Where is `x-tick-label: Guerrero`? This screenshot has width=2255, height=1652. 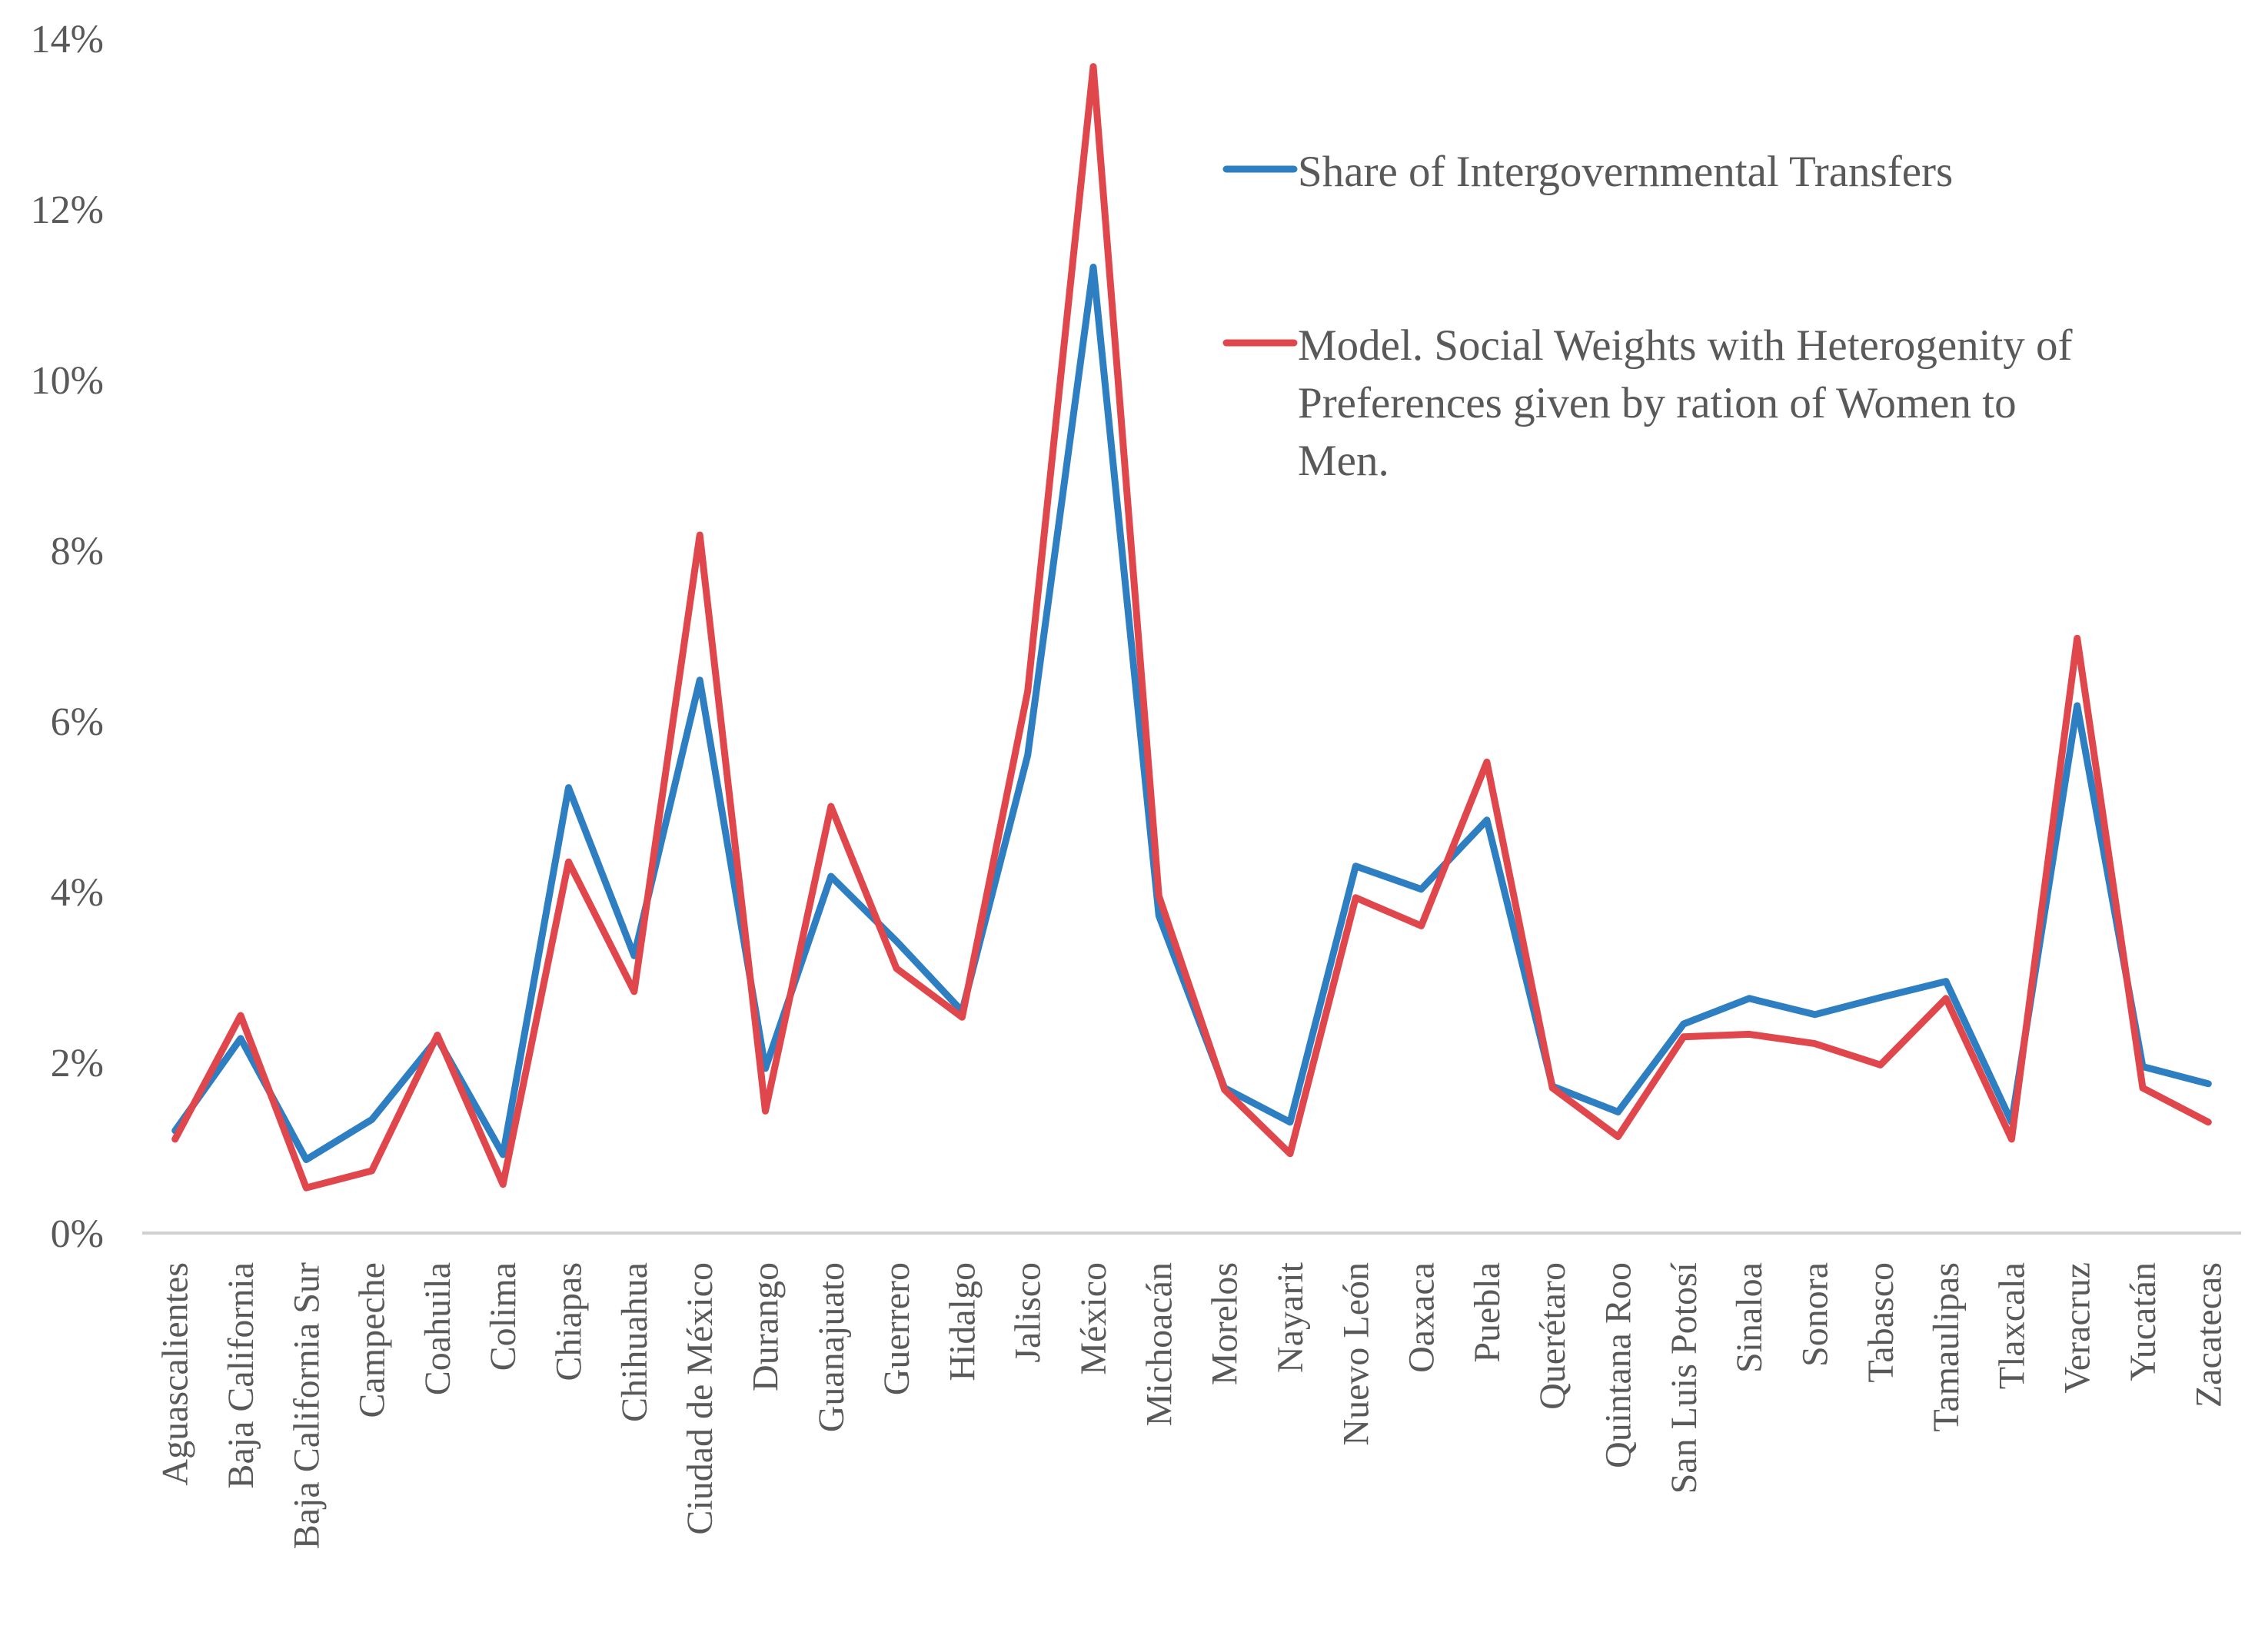 x-tick-label: Guerrero is located at coordinates (897, 1328).